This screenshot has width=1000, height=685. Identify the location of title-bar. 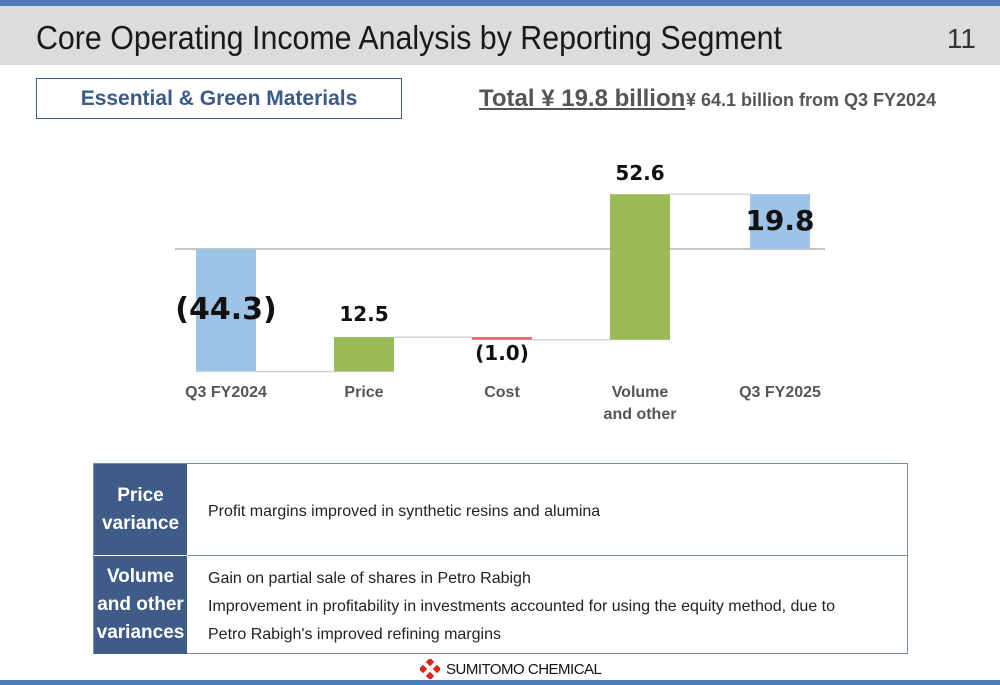
(500, 35).